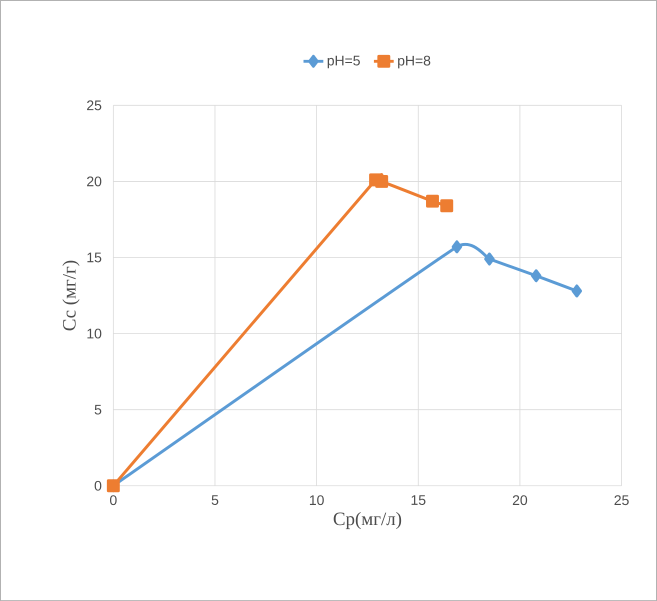 The image size is (657, 601). What do you see at coordinates (94, 257) in the screenshot?
I see `y-tick-label: 15` at bounding box center [94, 257].